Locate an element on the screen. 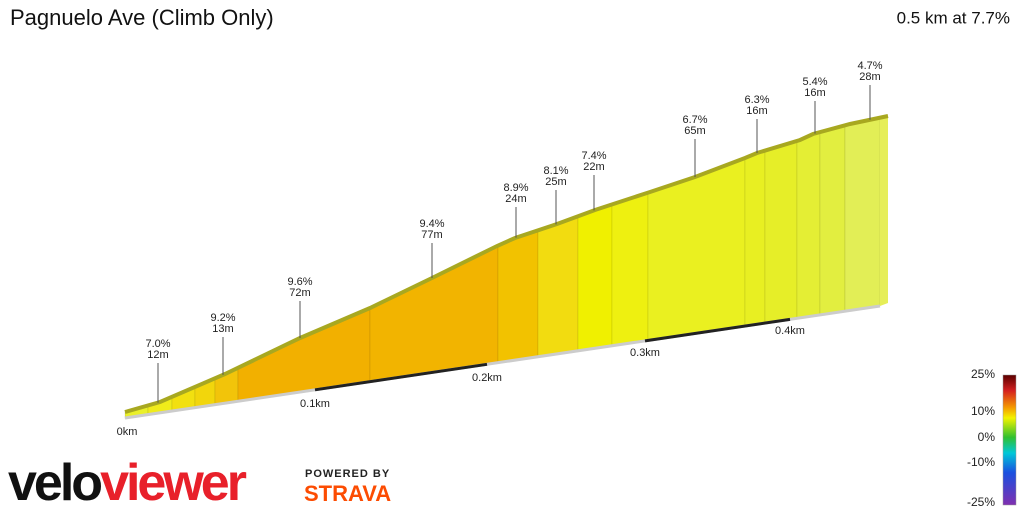 The width and height of the screenshot is (1024, 512). segment-gradient: 6.3% is located at coordinates (756, 100).